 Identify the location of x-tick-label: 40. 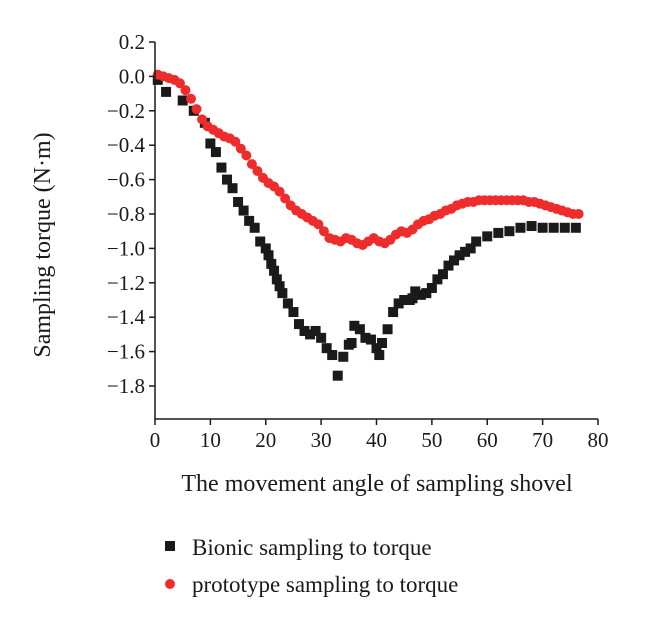
(376, 440).